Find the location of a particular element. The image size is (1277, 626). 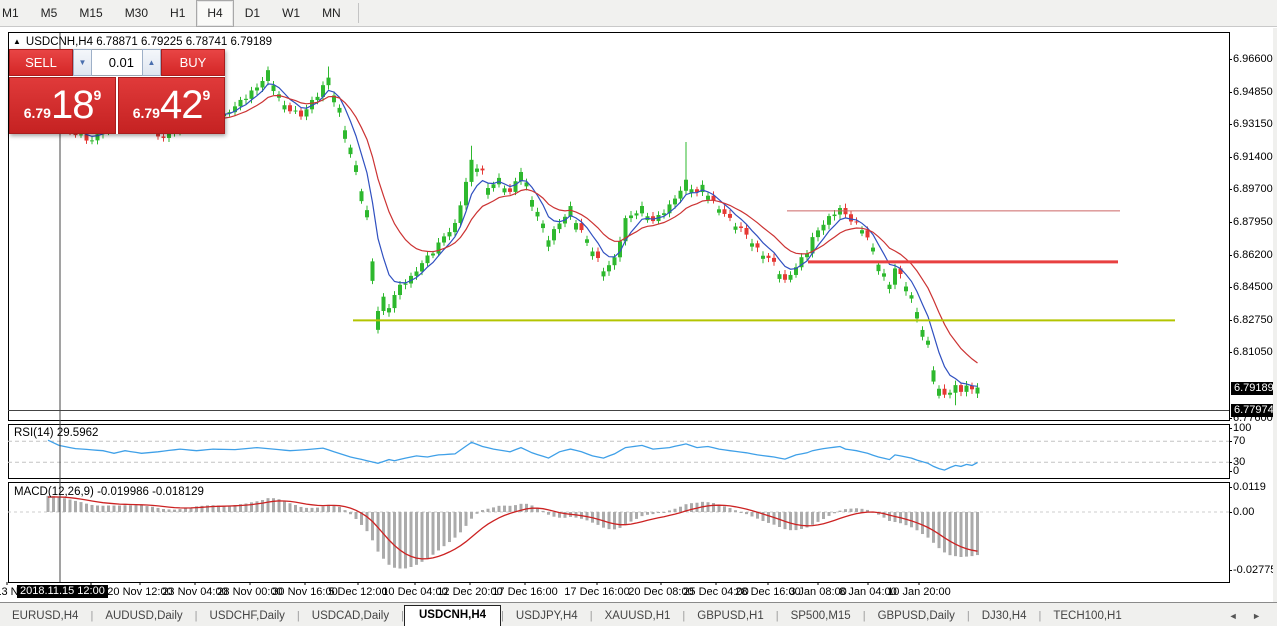

buy-price-big: 42 is located at coordinates (181, 105).